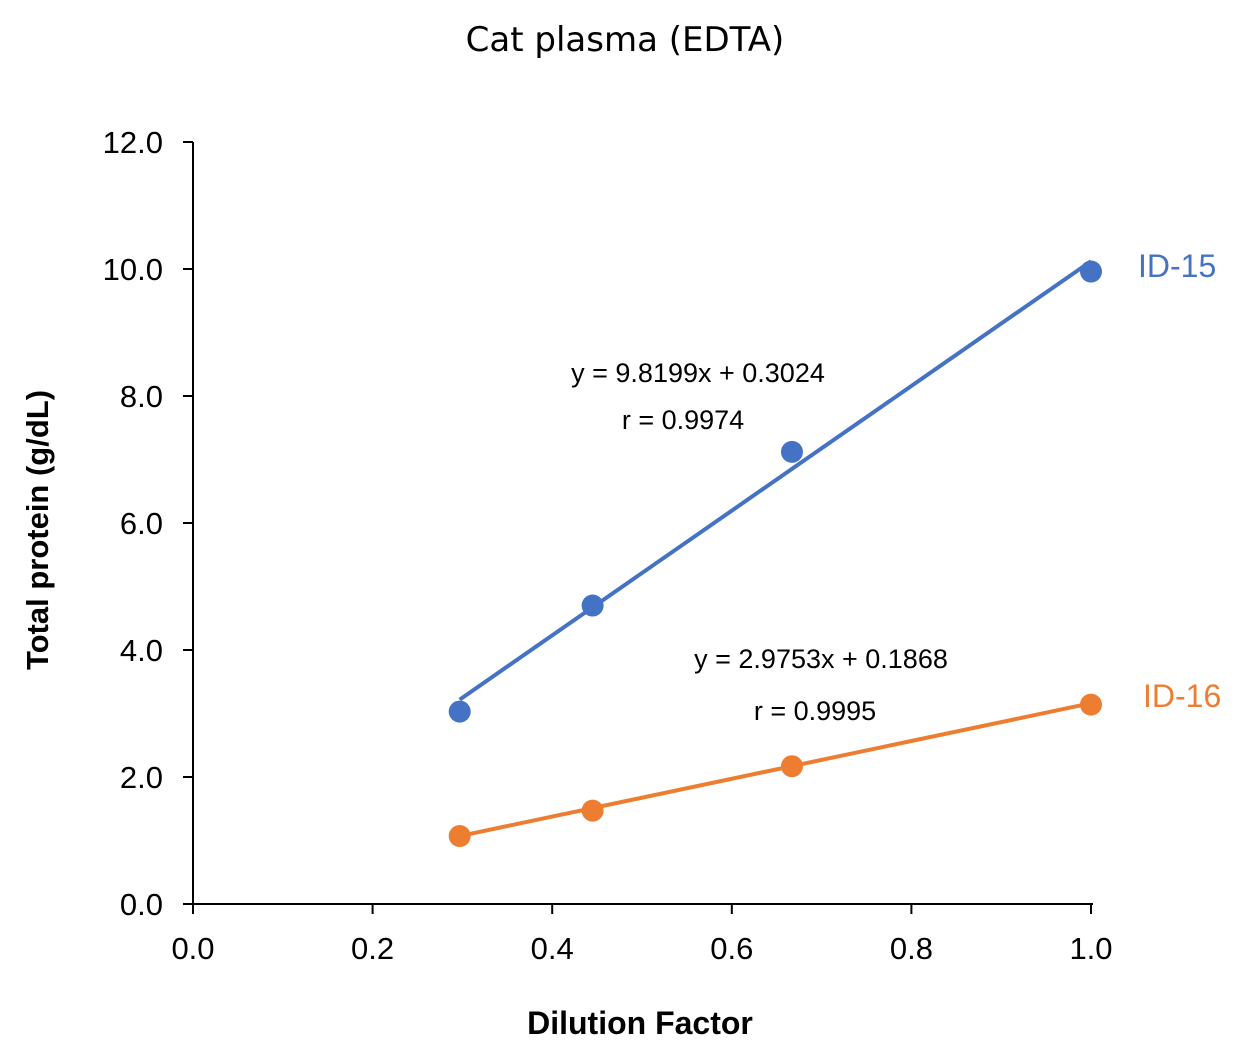 The height and width of the screenshot is (1050, 1250). What do you see at coordinates (141, 777) in the screenshot?
I see `y-tick-label: 2.0` at bounding box center [141, 777].